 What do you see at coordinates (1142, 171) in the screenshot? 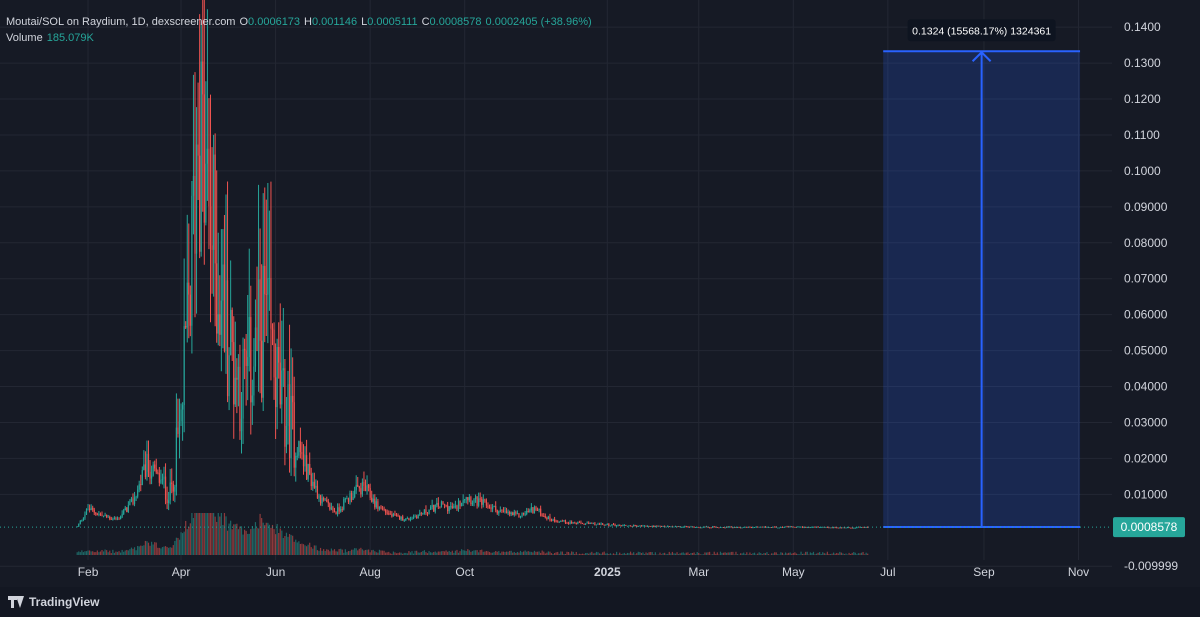
I see `price-tick-label: 0.1000` at bounding box center [1142, 171].